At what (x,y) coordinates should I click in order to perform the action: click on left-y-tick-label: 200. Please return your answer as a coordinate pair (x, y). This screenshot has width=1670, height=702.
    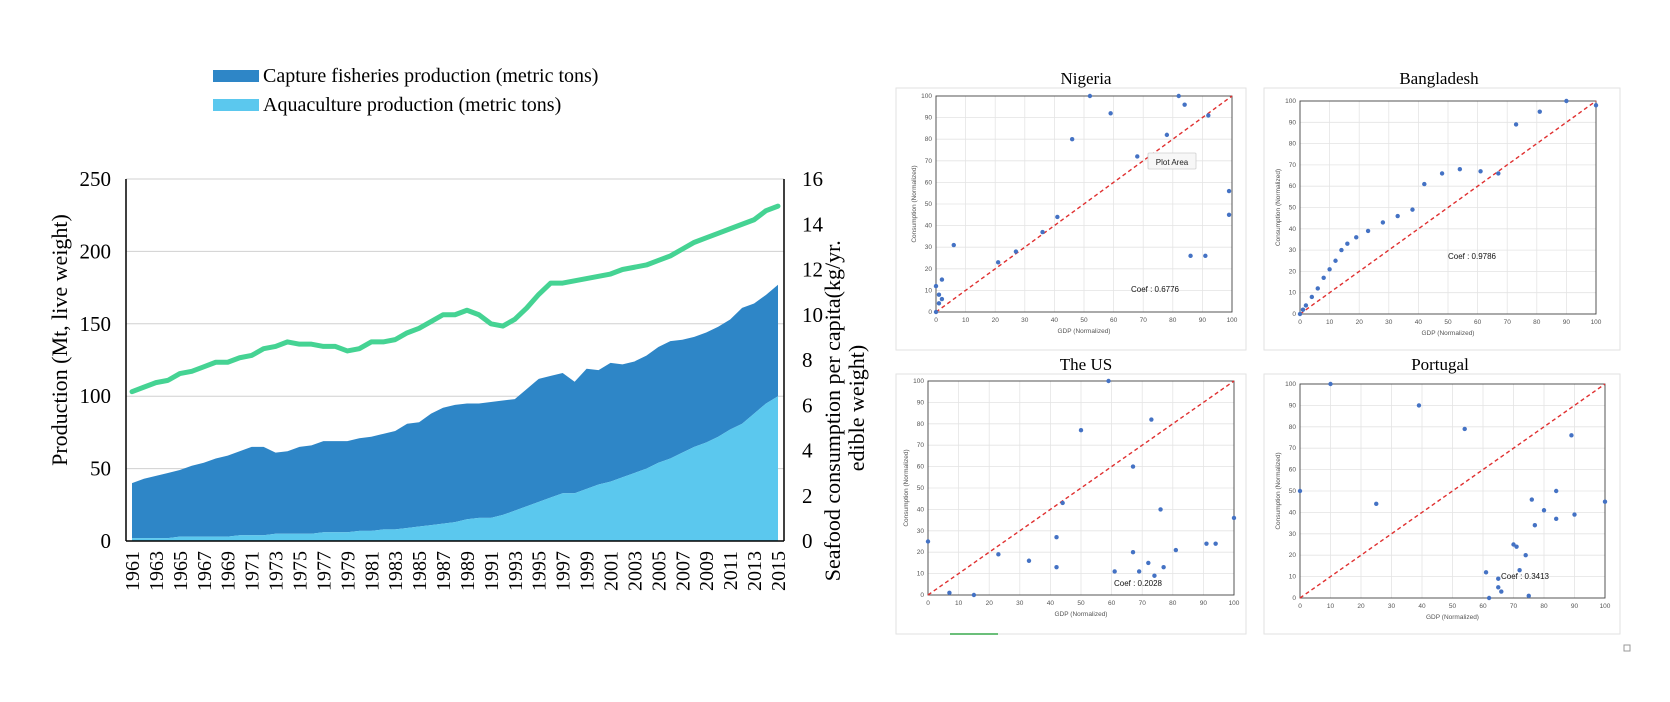
    Looking at the image, I should click on (96, 251).